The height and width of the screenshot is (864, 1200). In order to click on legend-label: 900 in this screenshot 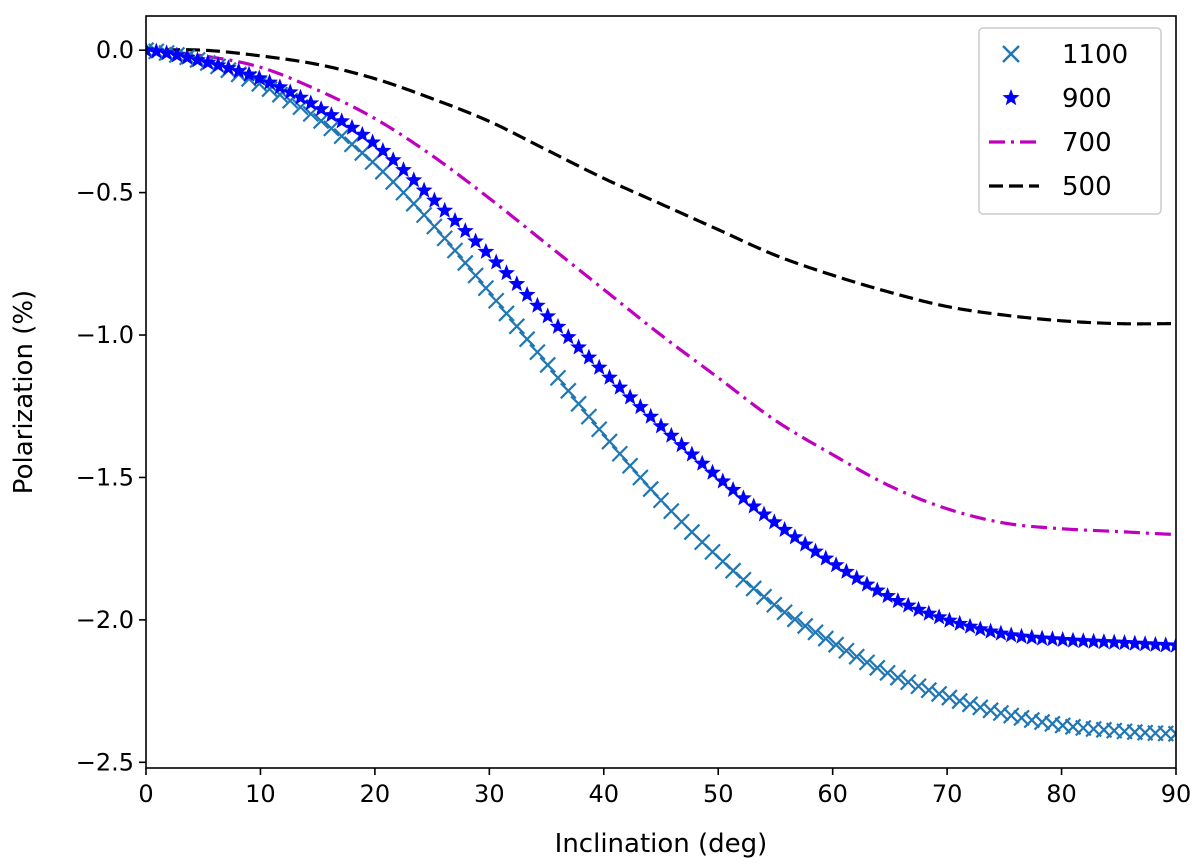, I will do `click(1087, 99)`.